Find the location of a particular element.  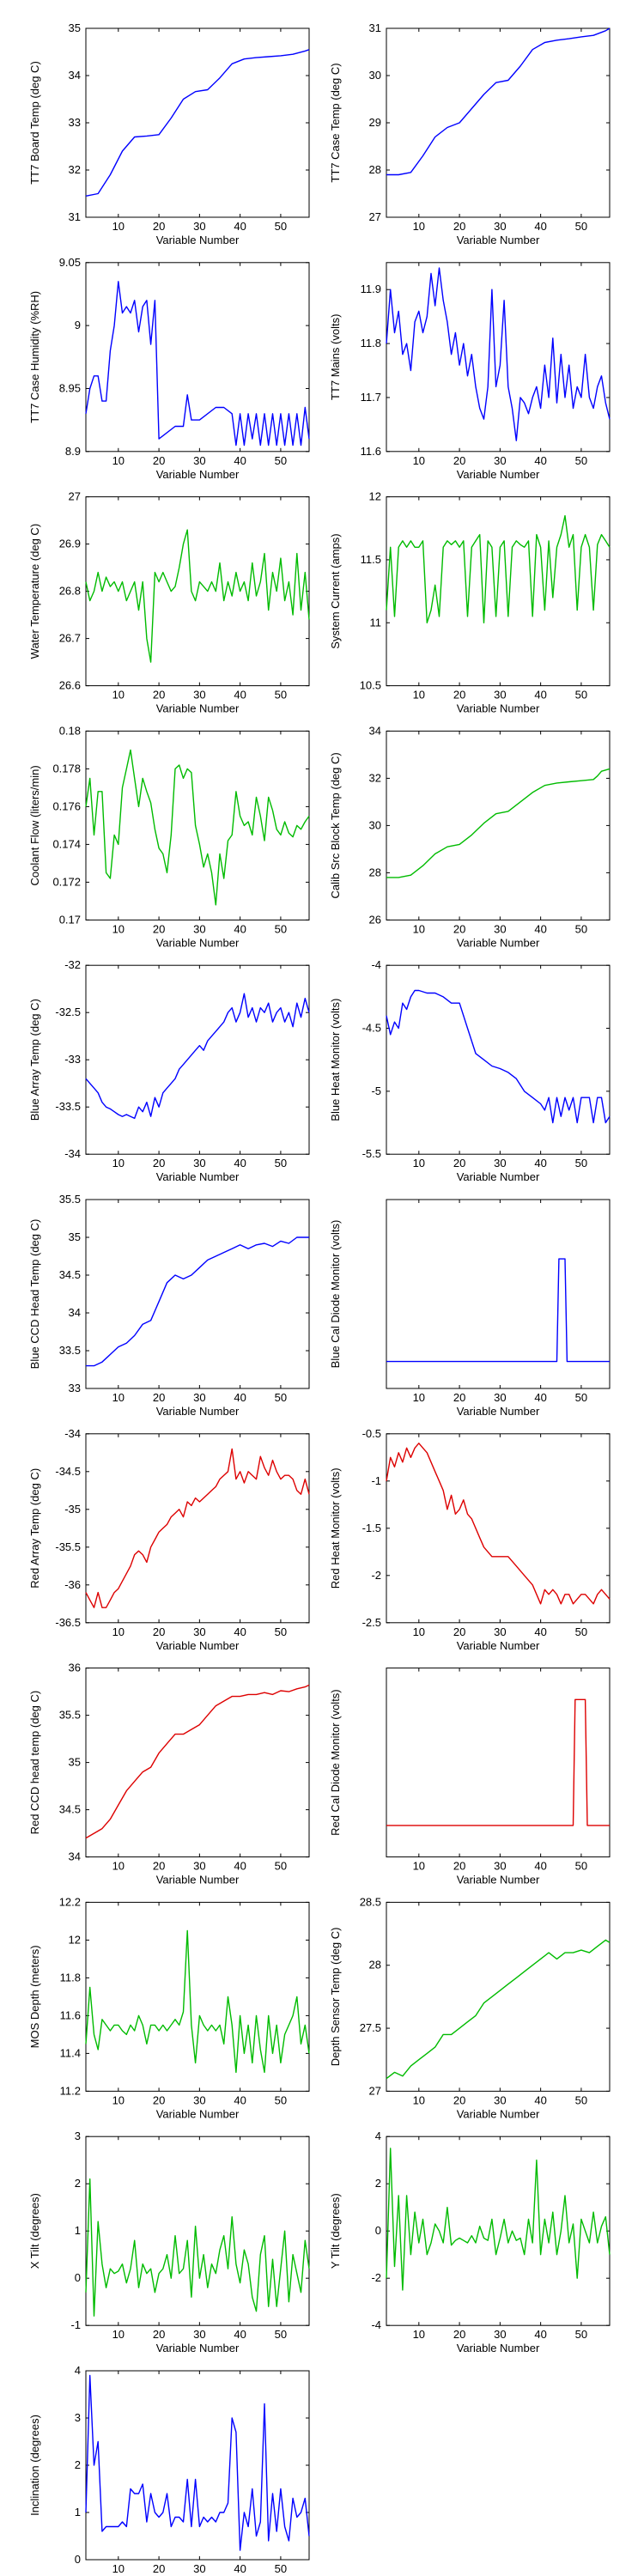

y-tick-label: 0.172 is located at coordinates (66, 881).